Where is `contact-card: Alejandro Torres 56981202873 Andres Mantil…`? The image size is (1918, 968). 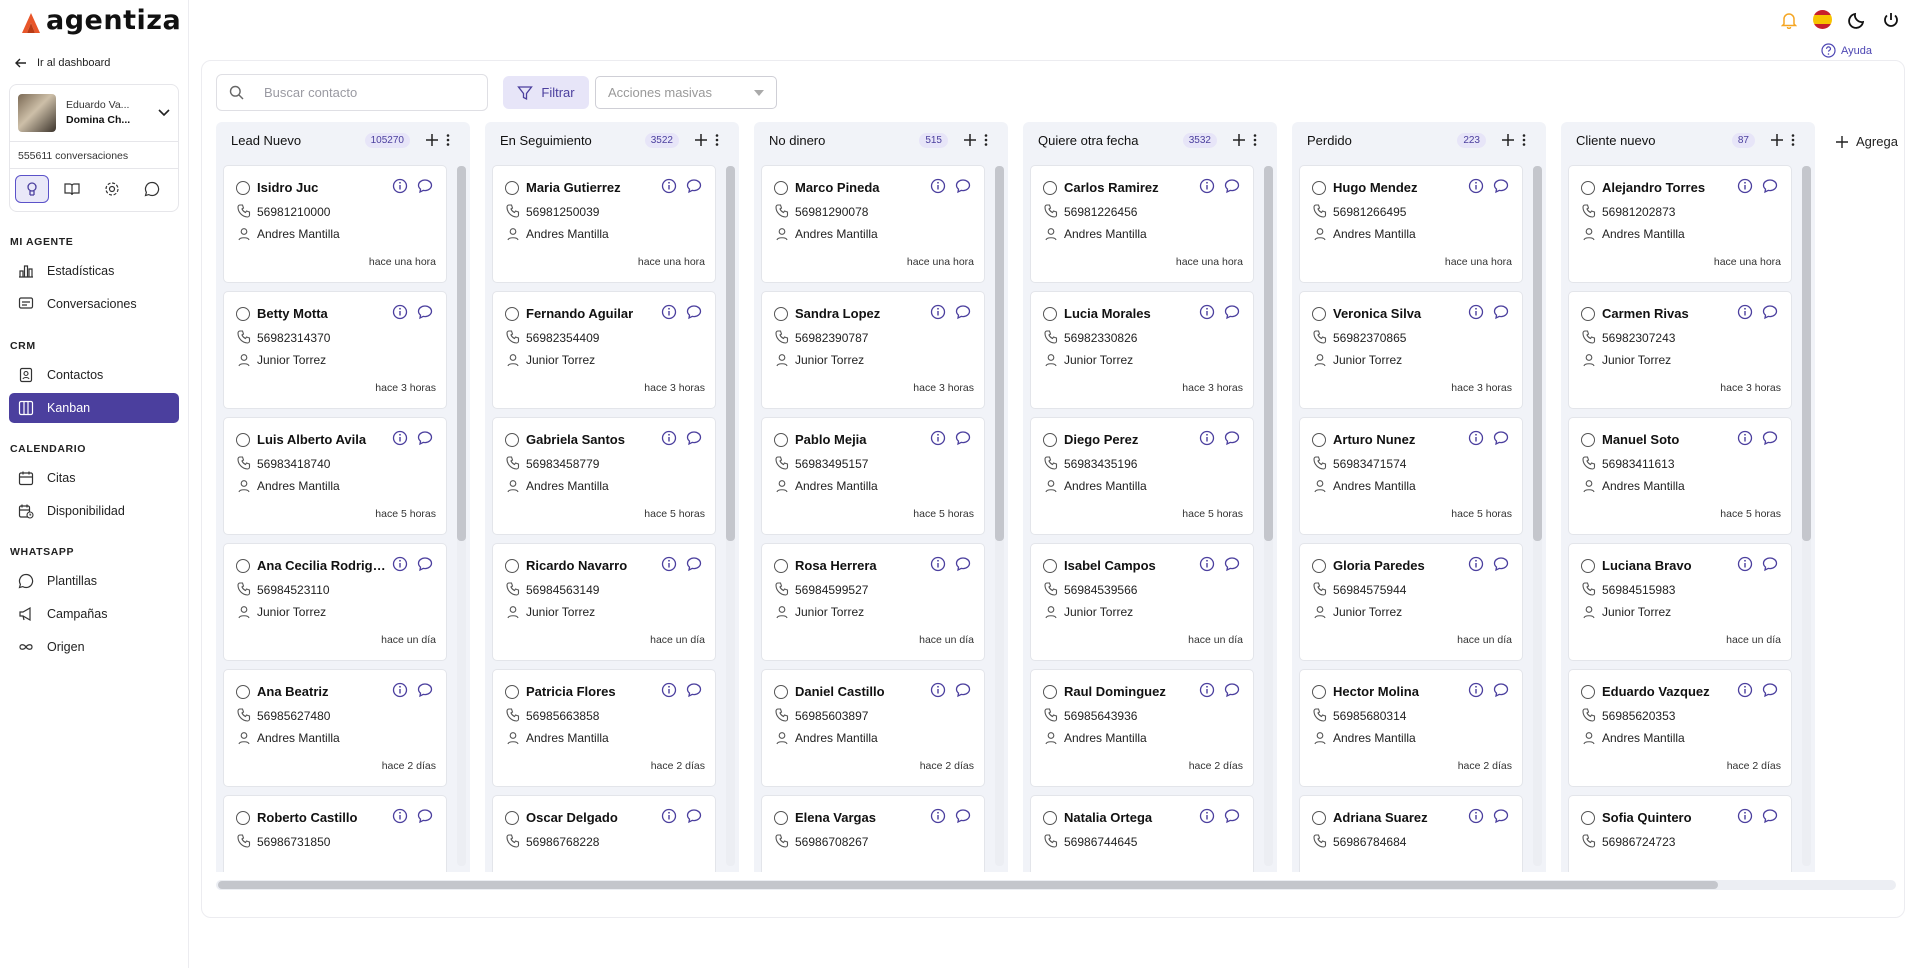 contact-card: Alejandro Torres 56981202873 Andres Mantil… is located at coordinates (1680, 224).